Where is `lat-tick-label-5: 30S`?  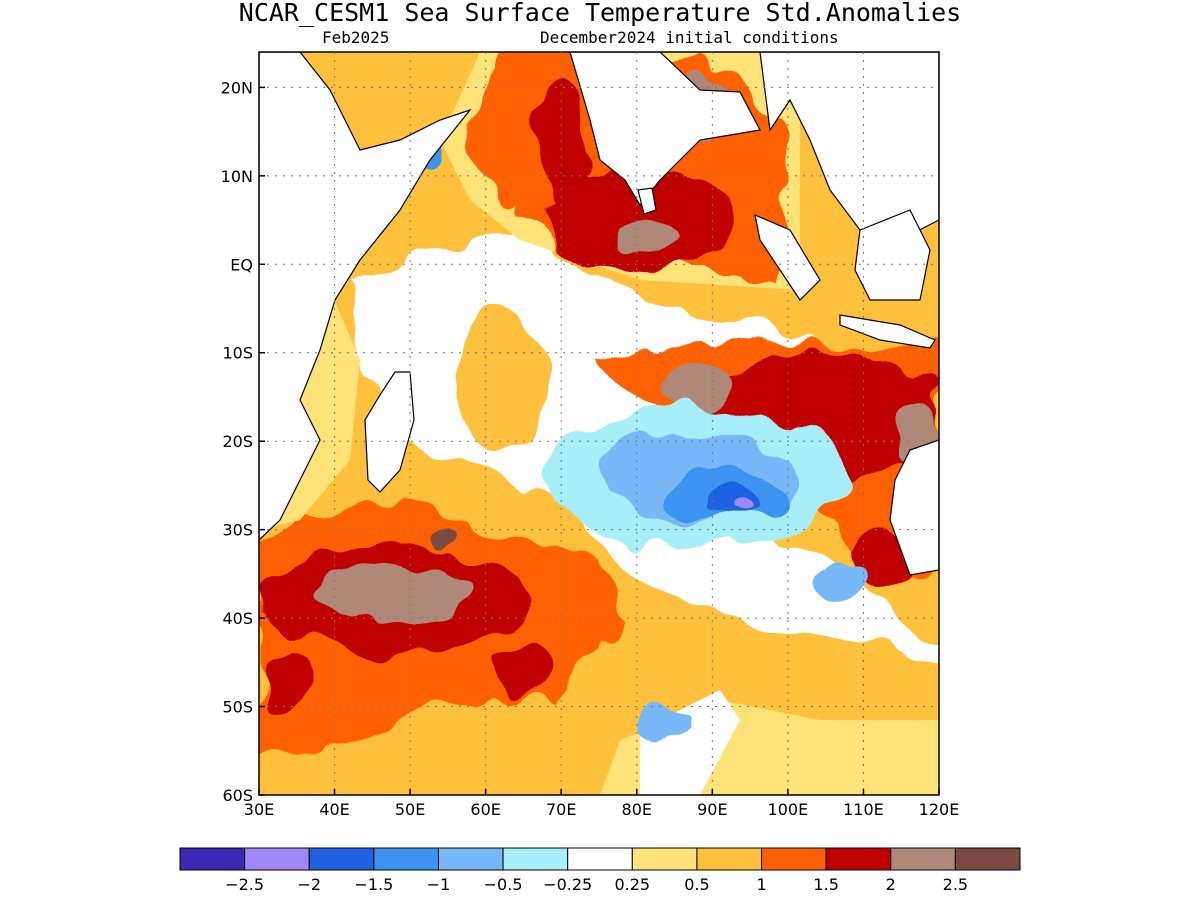 lat-tick-label-5: 30S is located at coordinates (237, 530).